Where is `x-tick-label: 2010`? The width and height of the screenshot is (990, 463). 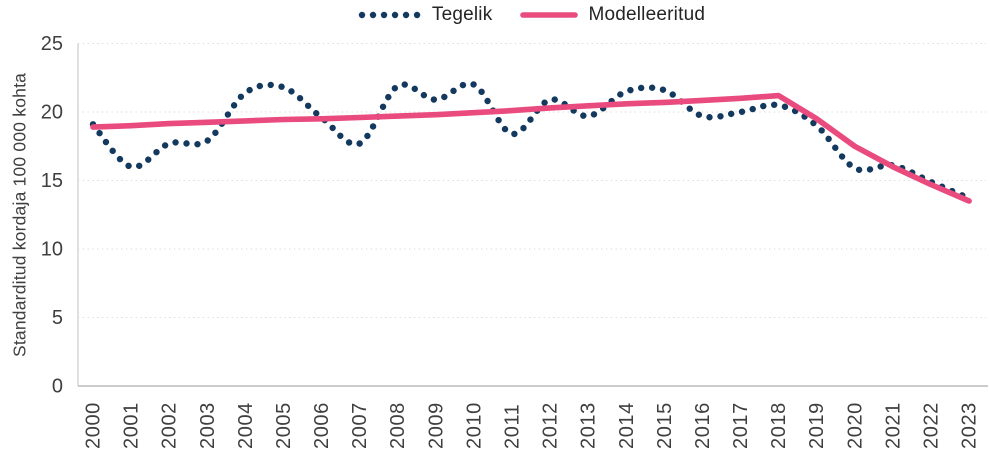 x-tick-label: 2010 is located at coordinates (474, 425).